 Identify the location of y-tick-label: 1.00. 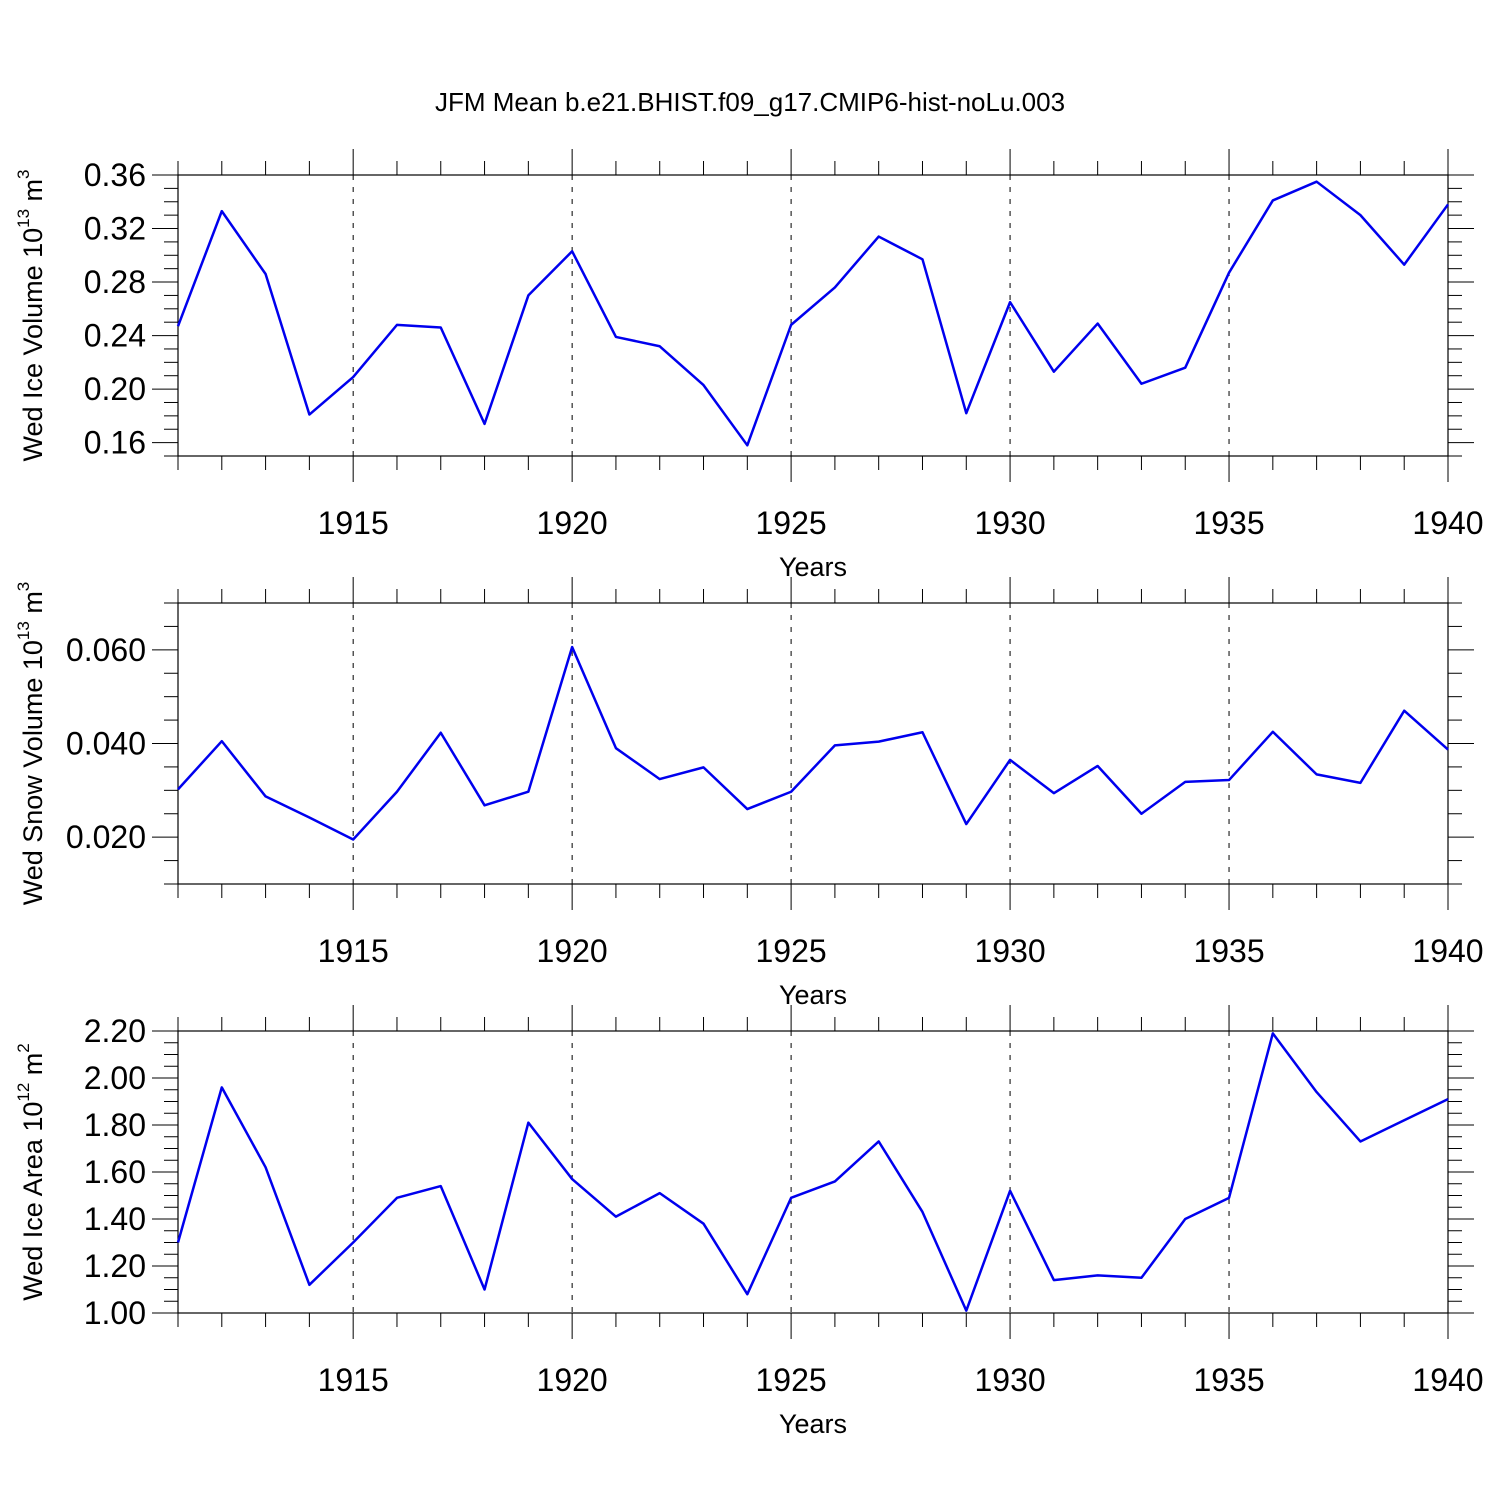
(115, 1313).